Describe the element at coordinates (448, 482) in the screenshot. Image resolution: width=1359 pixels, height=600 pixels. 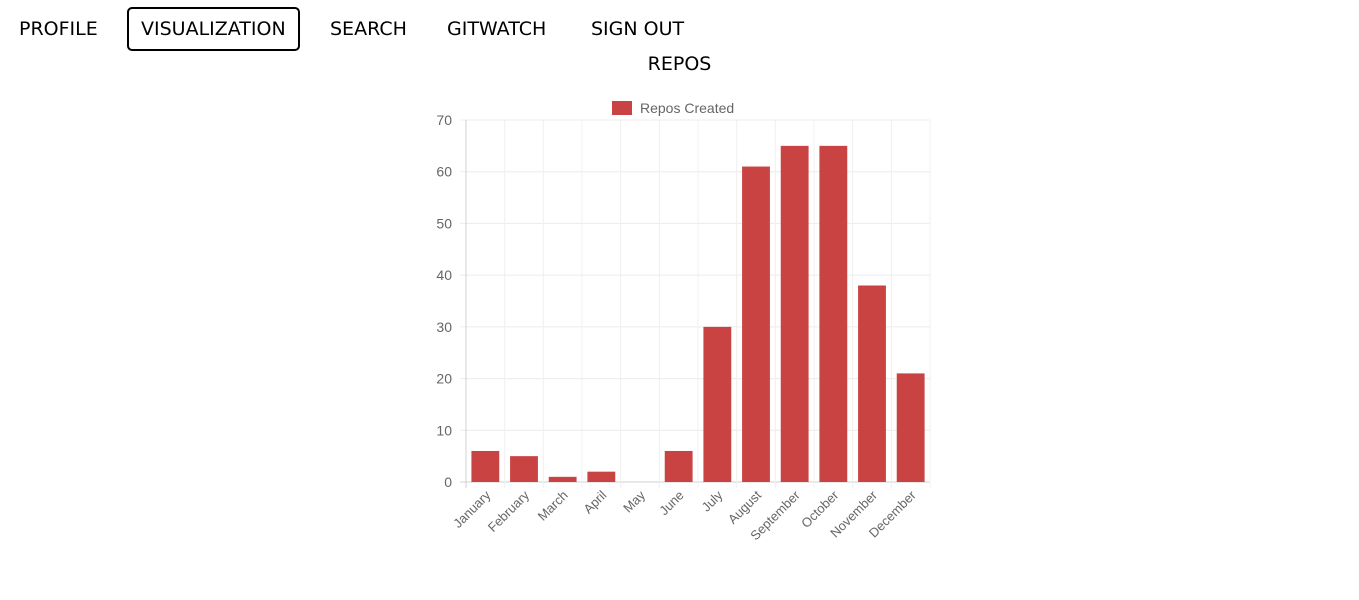
I see `y-tick-label: 0` at that location.